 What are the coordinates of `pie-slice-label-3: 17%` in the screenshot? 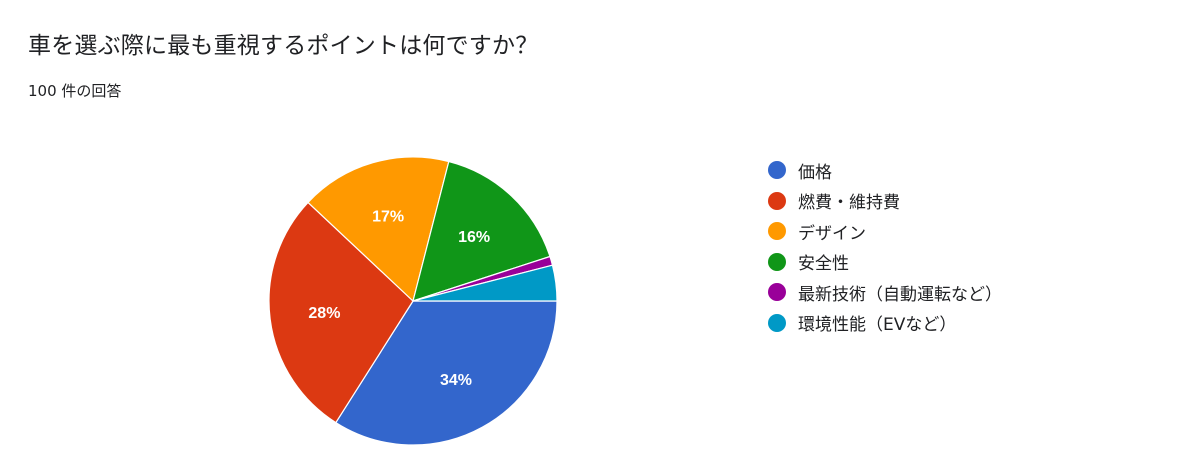 It's located at (388, 216).